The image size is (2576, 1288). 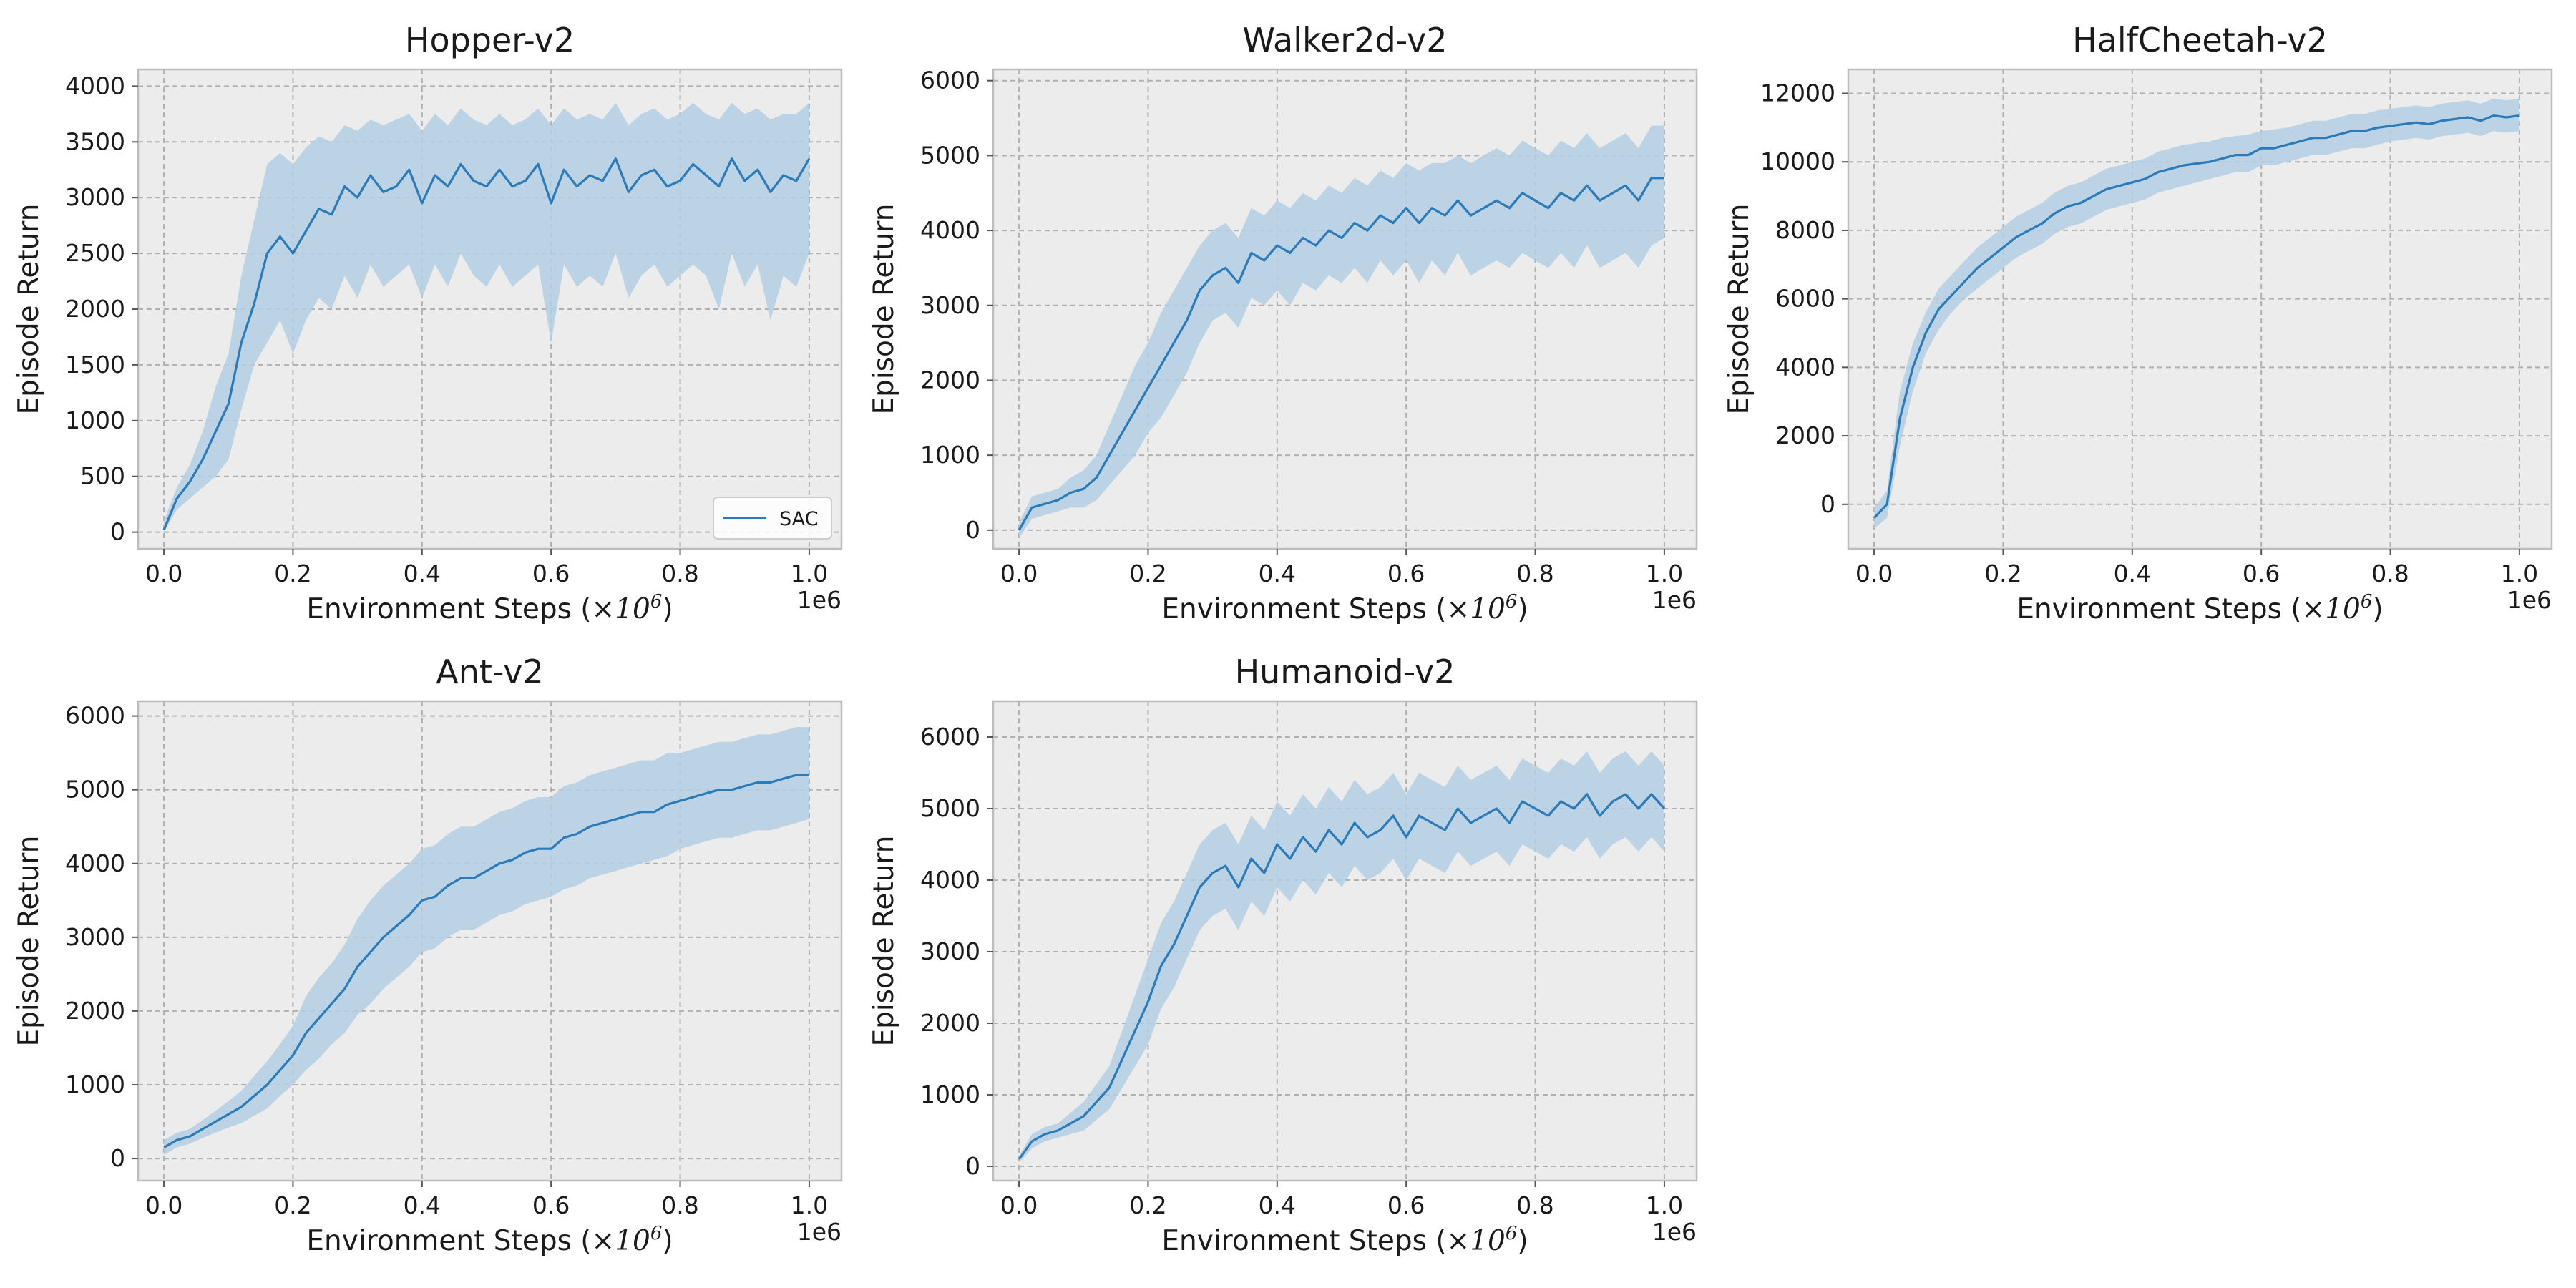 What do you see at coordinates (95, 365) in the screenshot?
I see `y-tick-label: 1500` at bounding box center [95, 365].